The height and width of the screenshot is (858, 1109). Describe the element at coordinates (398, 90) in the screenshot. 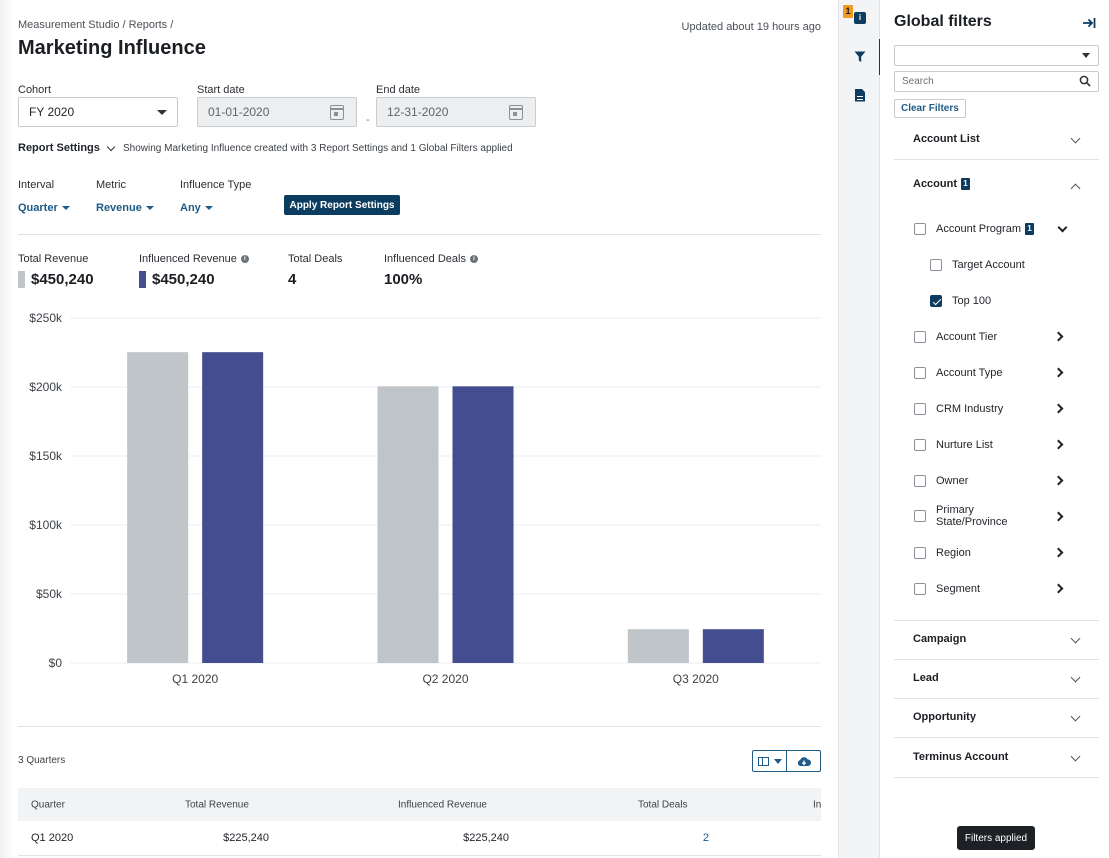

I see `end-date-label: End date` at that location.